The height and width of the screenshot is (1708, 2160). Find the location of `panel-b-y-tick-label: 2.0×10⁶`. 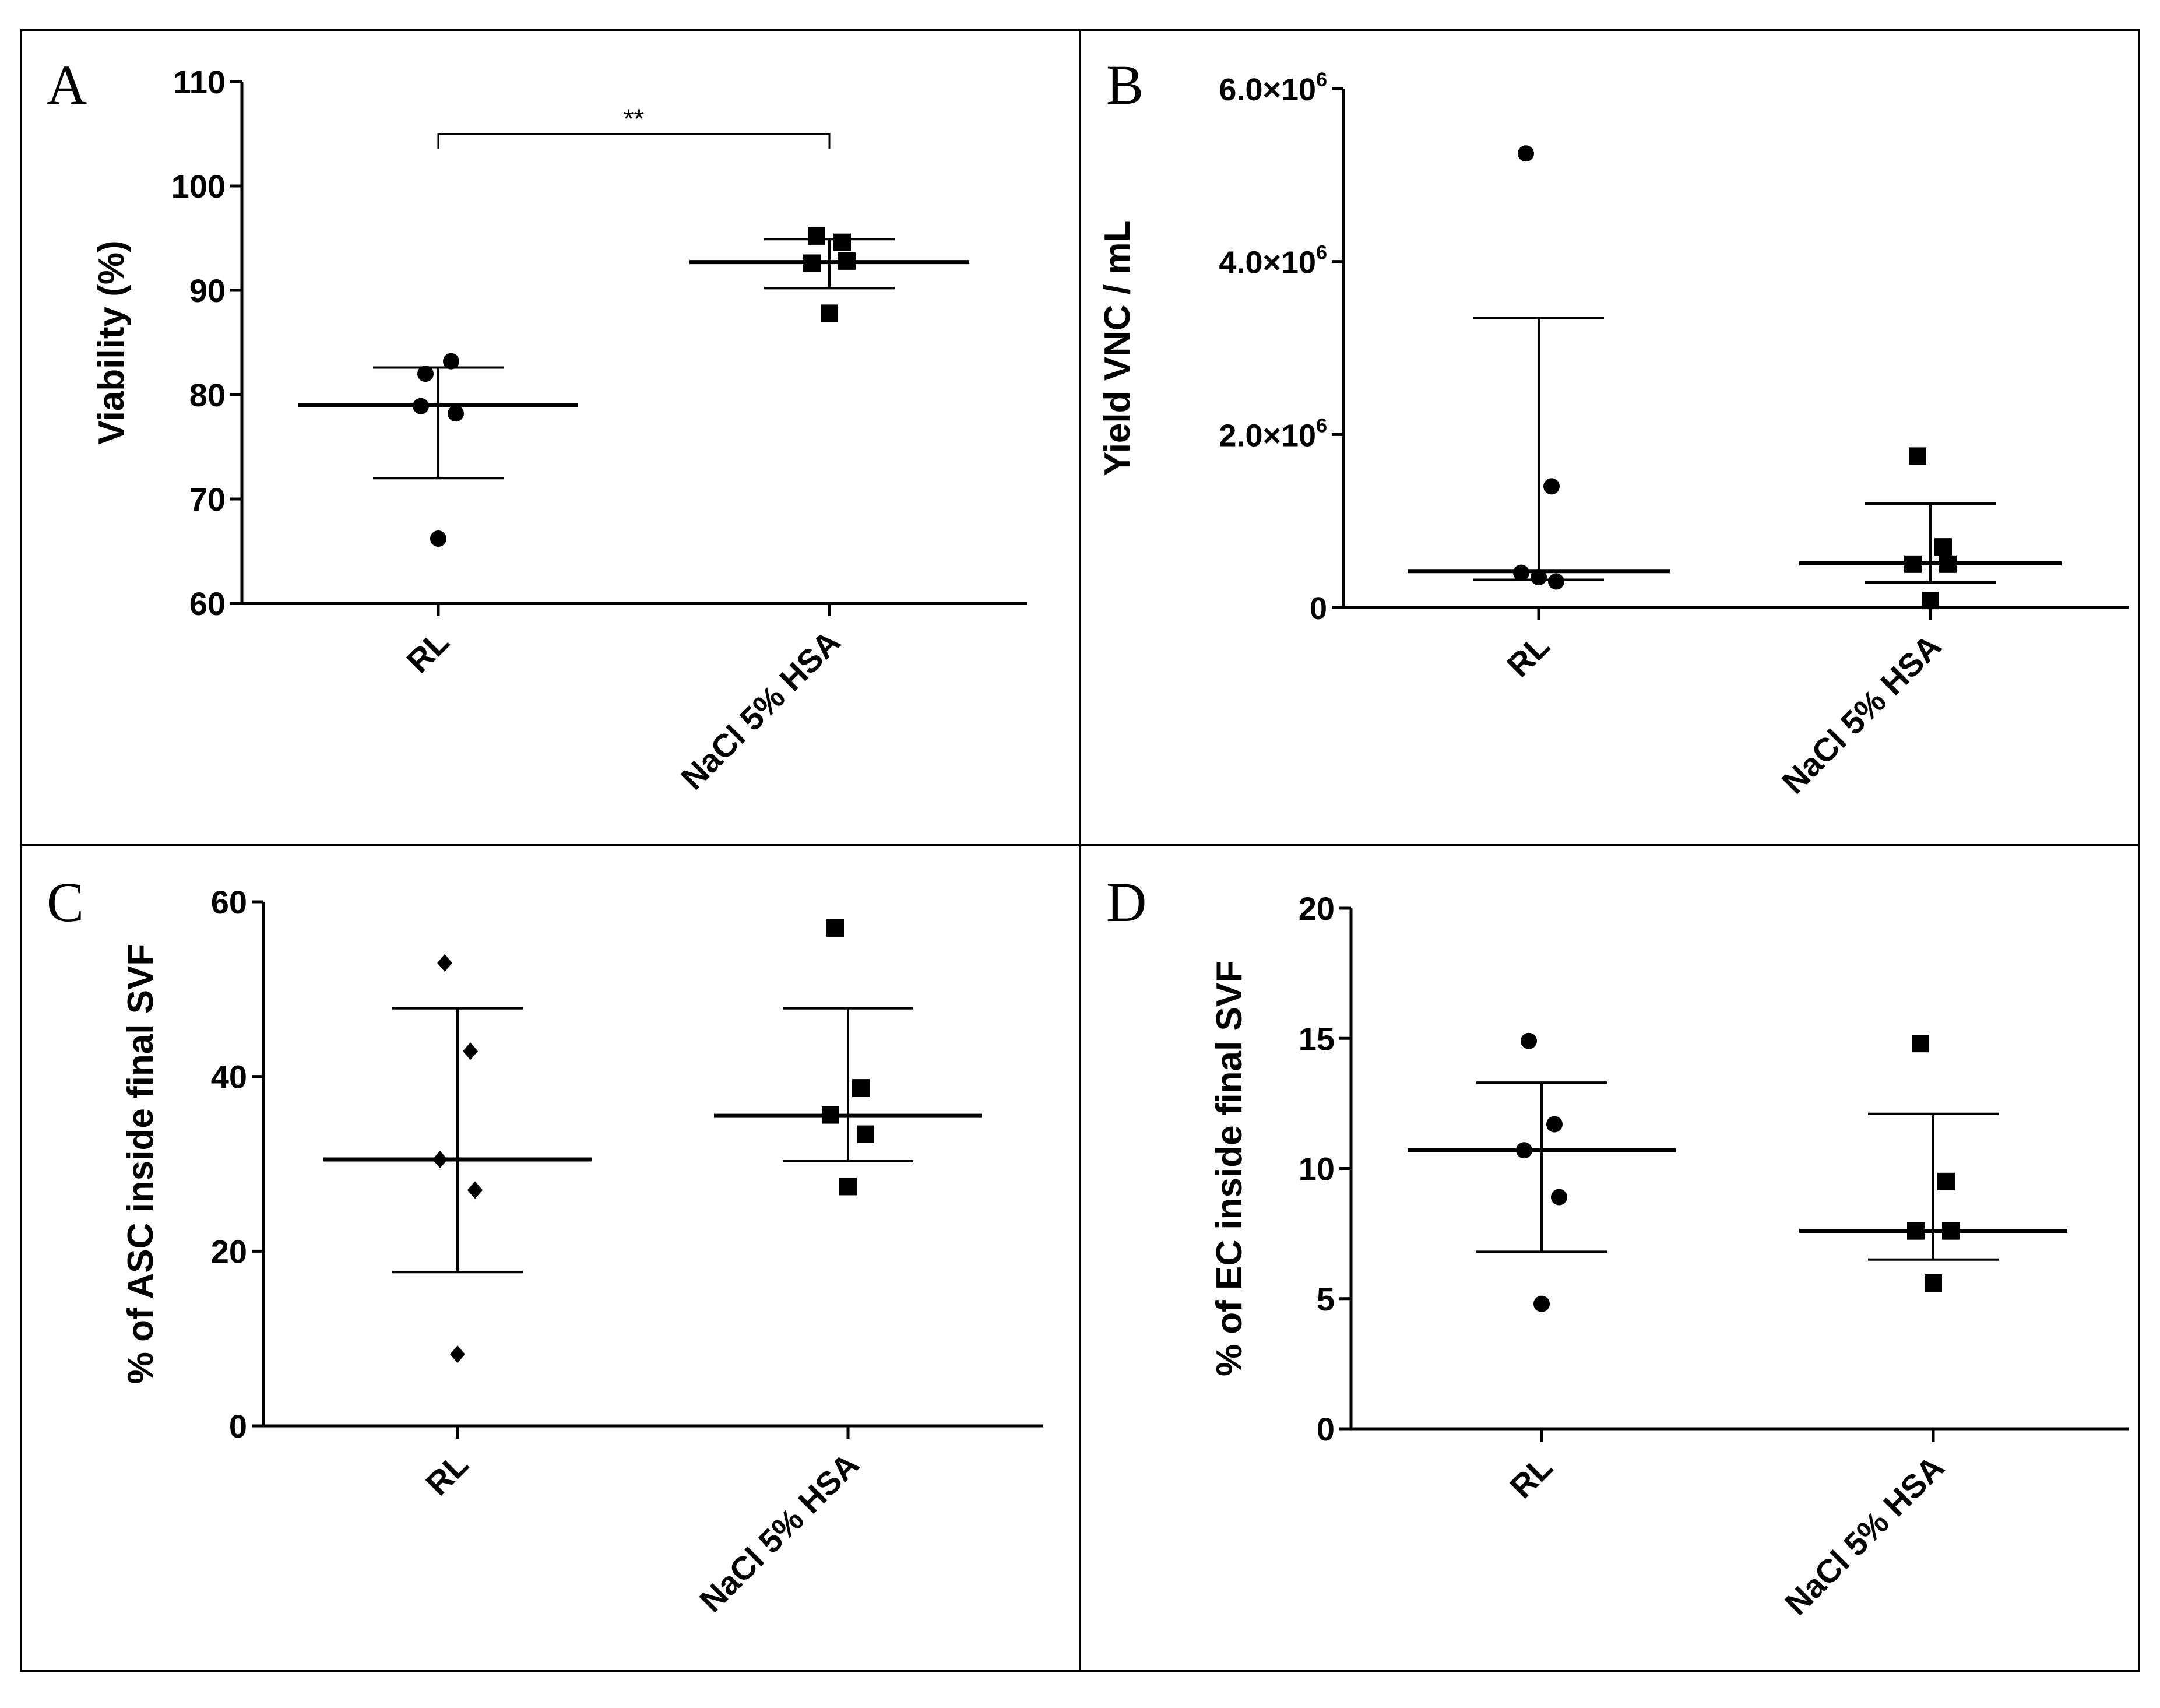

panel-b-y-tick-label: 2.0×10⁶ is located at coordinates (1273, 433).